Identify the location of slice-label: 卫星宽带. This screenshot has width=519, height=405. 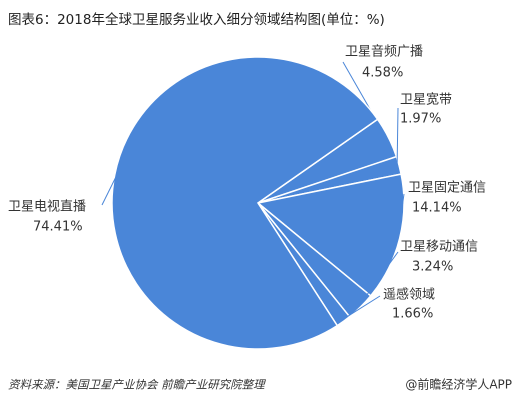
(426, 100).